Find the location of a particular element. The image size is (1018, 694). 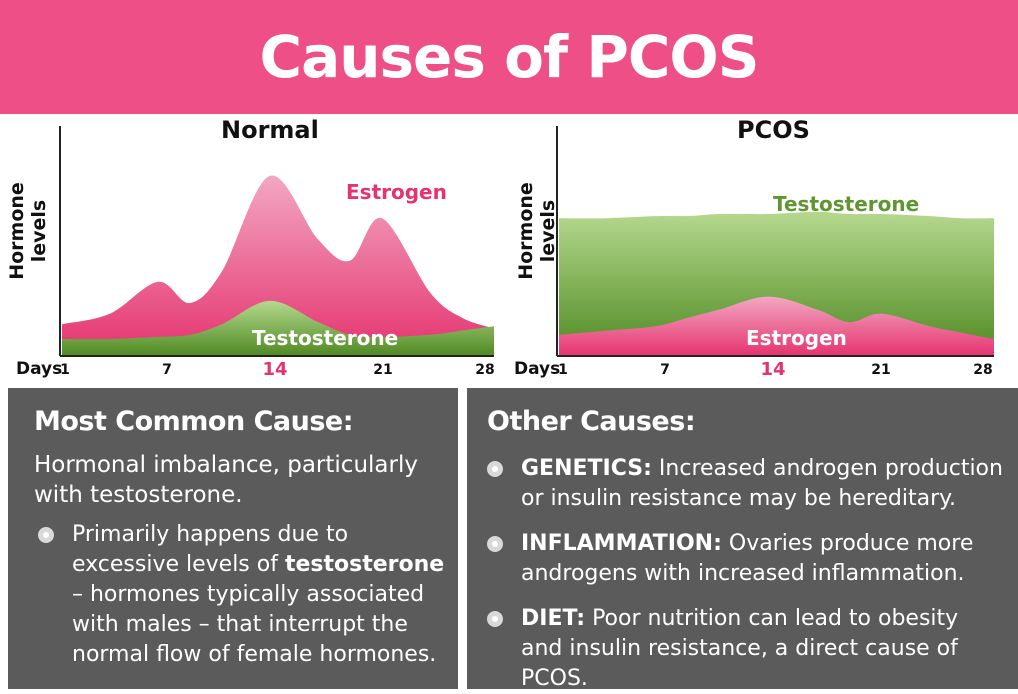

normal-tick-21: 21 is located at coordinates (383, 370).